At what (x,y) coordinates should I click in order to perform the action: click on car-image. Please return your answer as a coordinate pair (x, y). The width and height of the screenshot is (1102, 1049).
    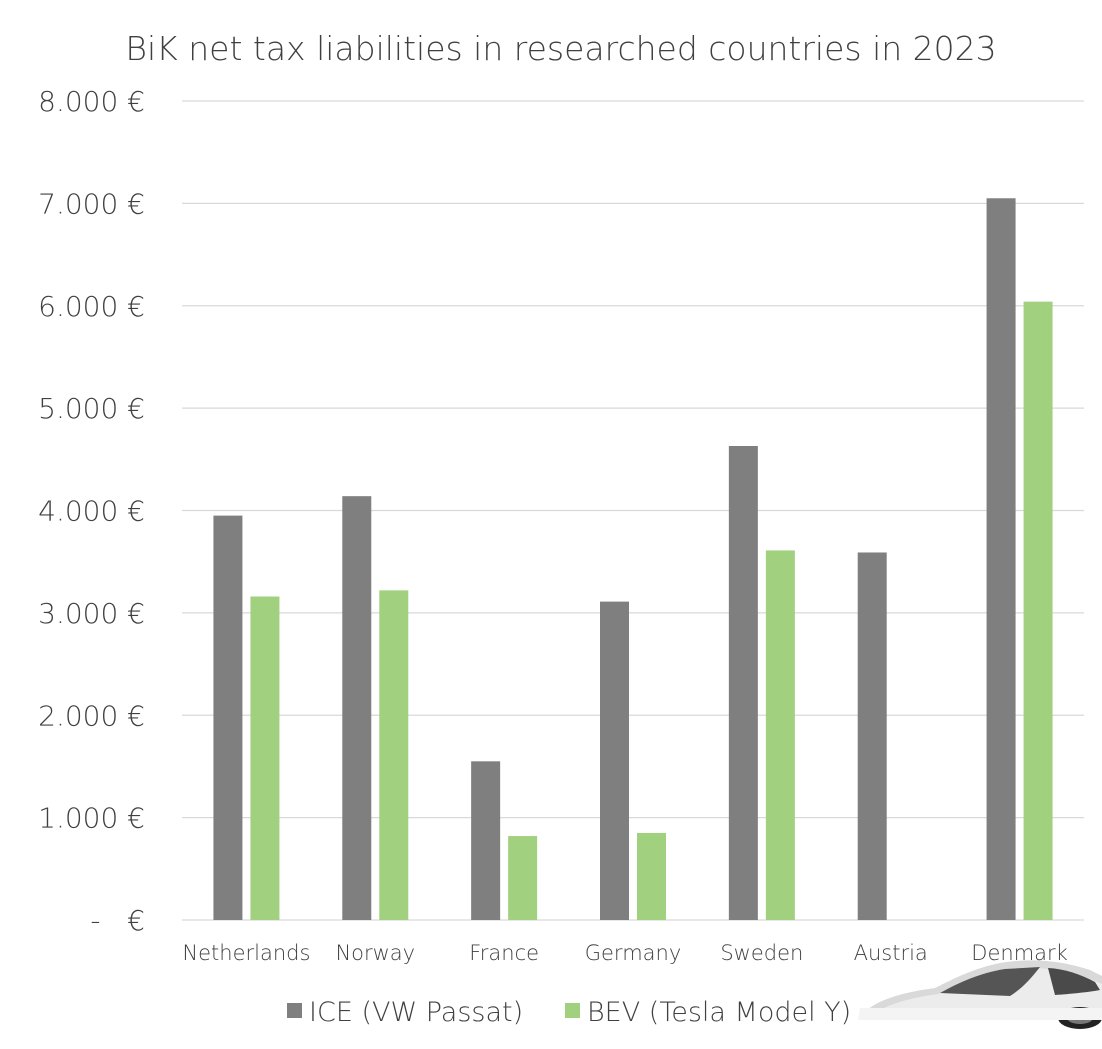
    Looking at the image, I should click on (980, 994).